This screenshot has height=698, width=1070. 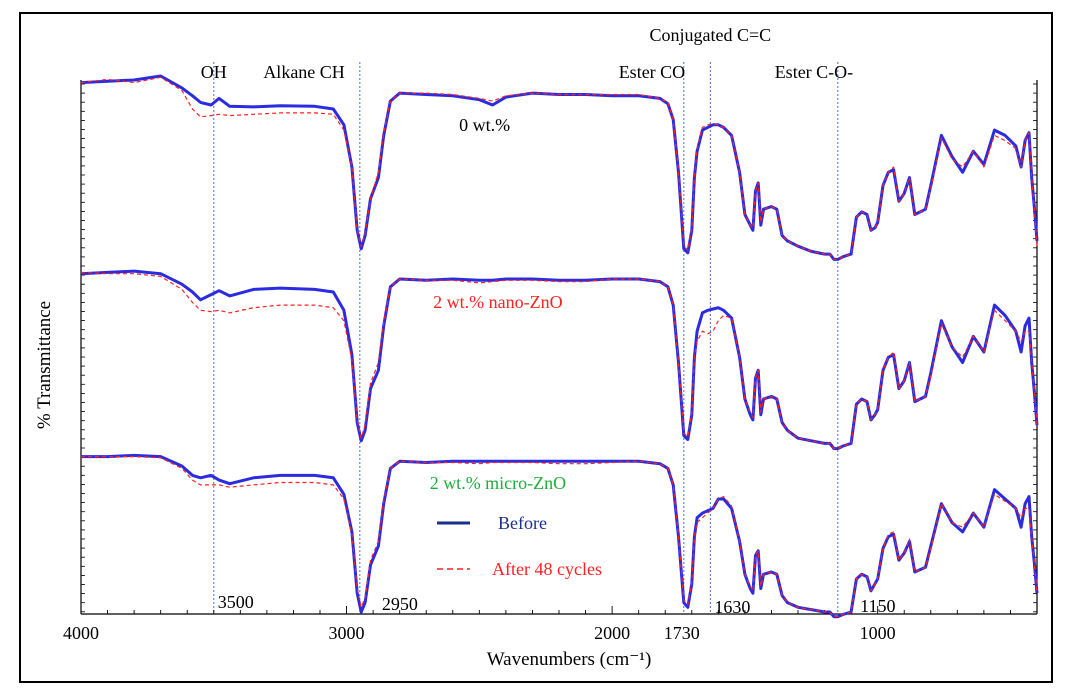 I want to click on legend-label-after: After 48 cycles, so click(x=547, y=569).